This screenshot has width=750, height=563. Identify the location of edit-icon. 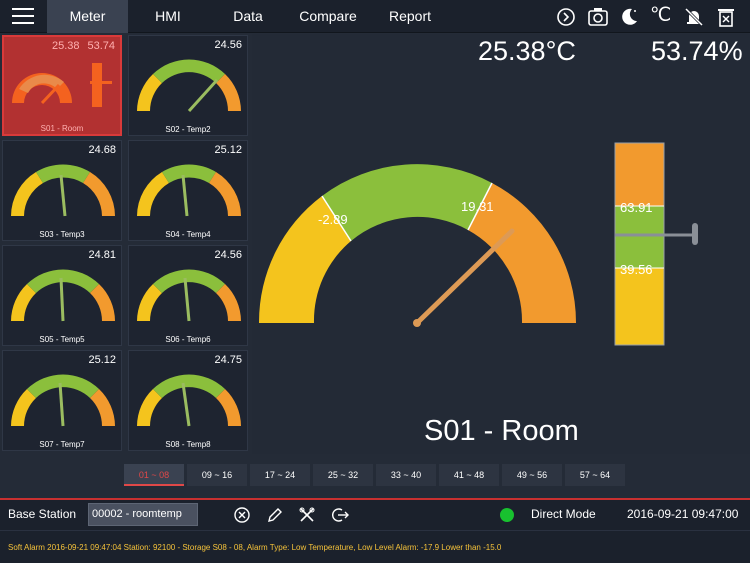
(275, 515).